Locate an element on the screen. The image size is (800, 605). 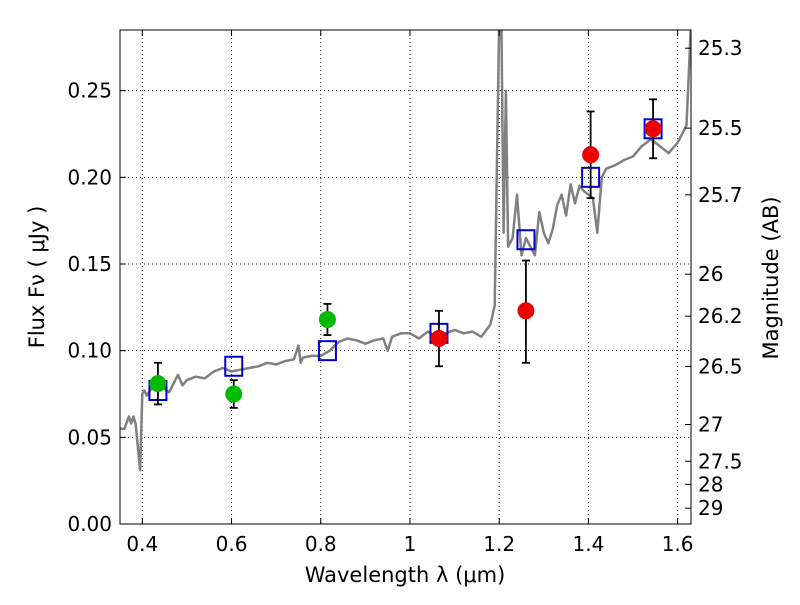
y2-axis-title: Magnitude (AB) is located at coordinates (771, 277).